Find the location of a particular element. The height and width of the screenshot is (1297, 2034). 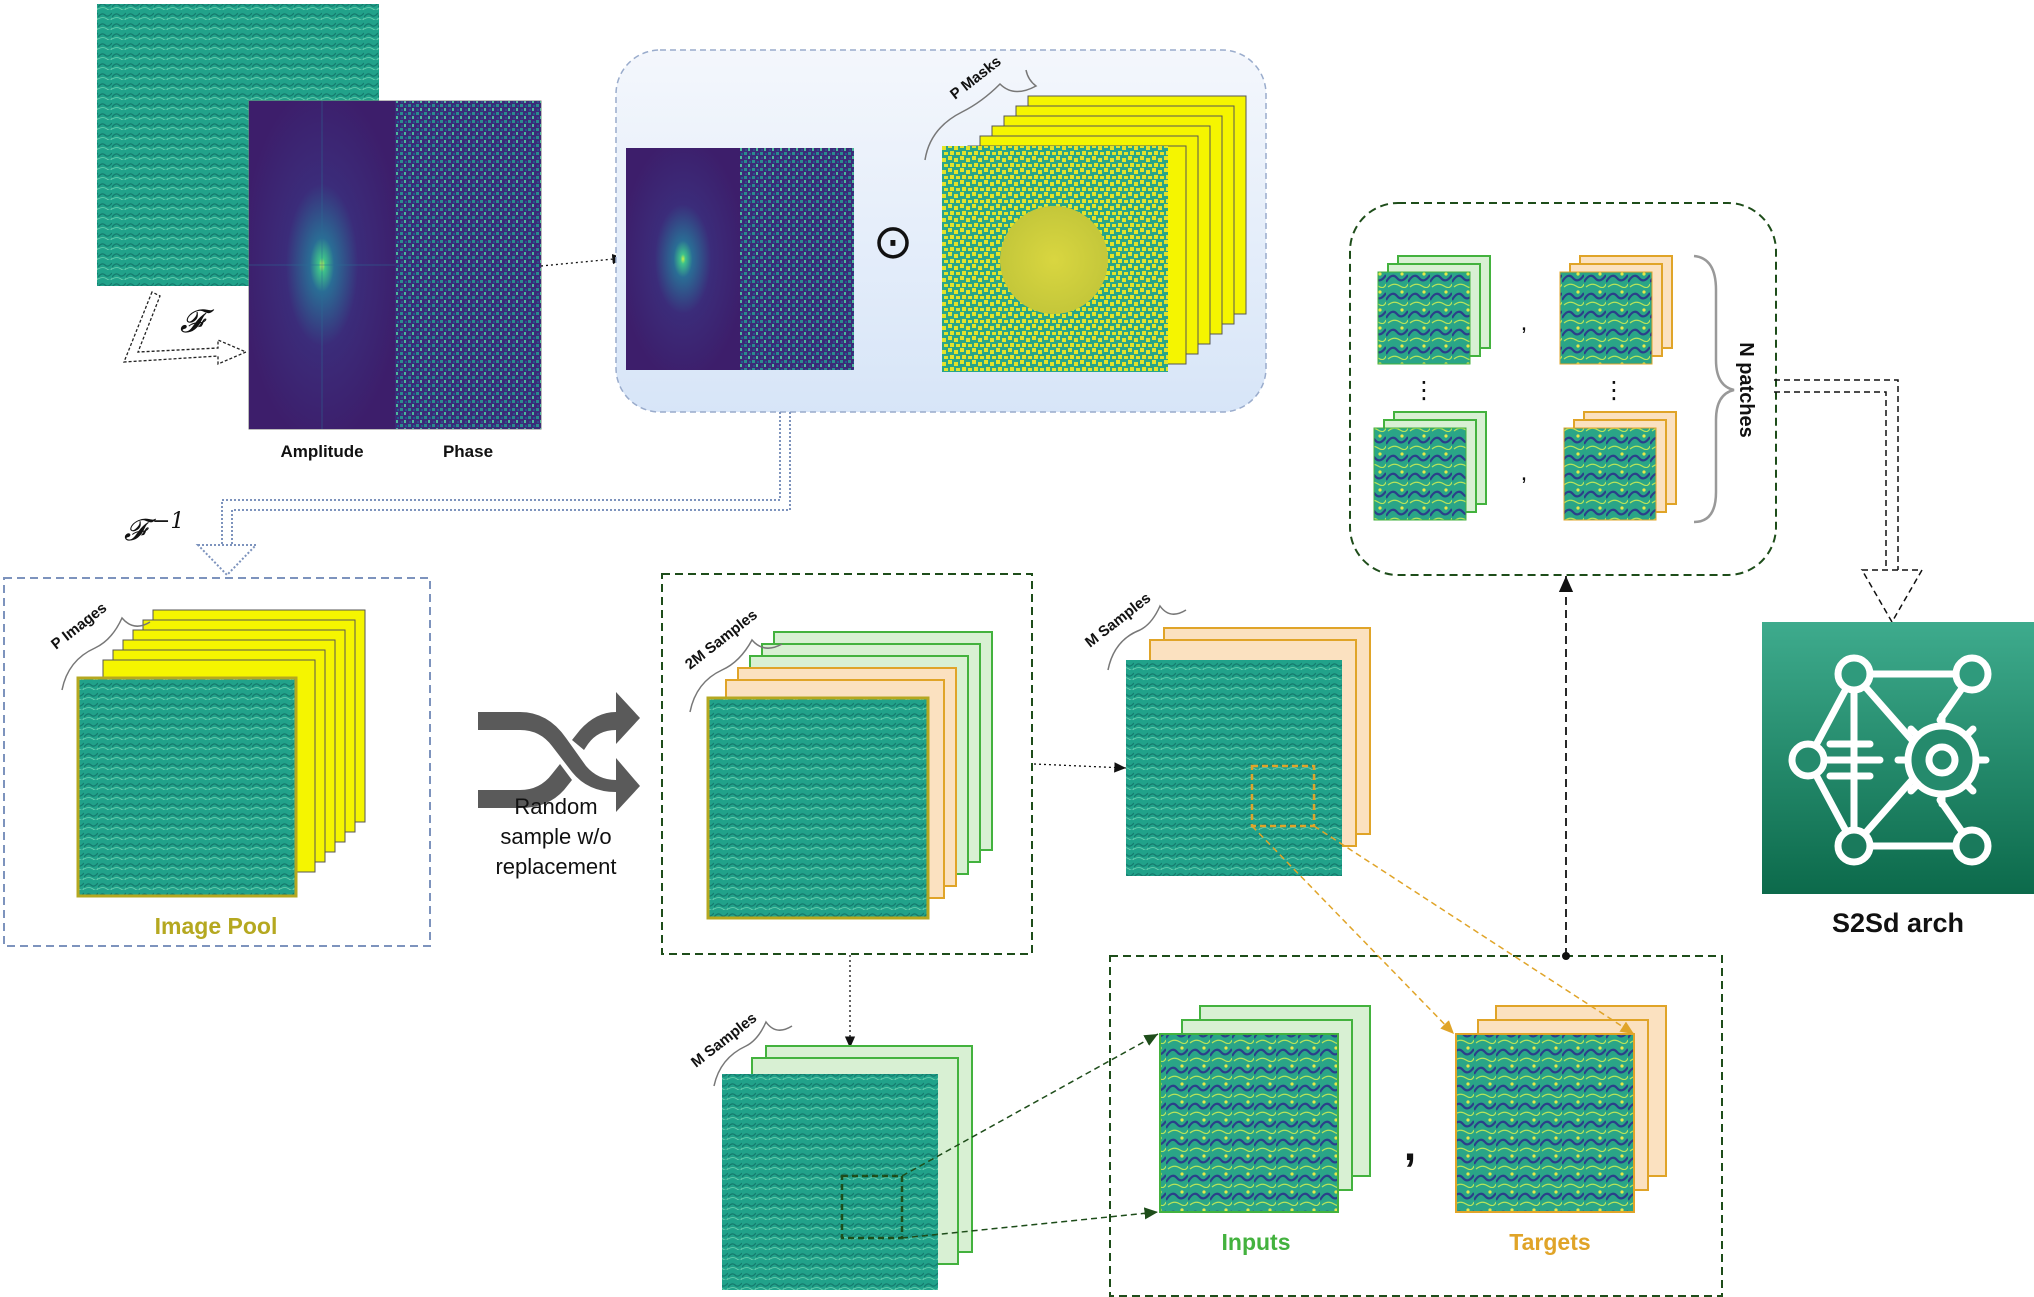

phase-label: Phase is located at coordinates (468, 451).